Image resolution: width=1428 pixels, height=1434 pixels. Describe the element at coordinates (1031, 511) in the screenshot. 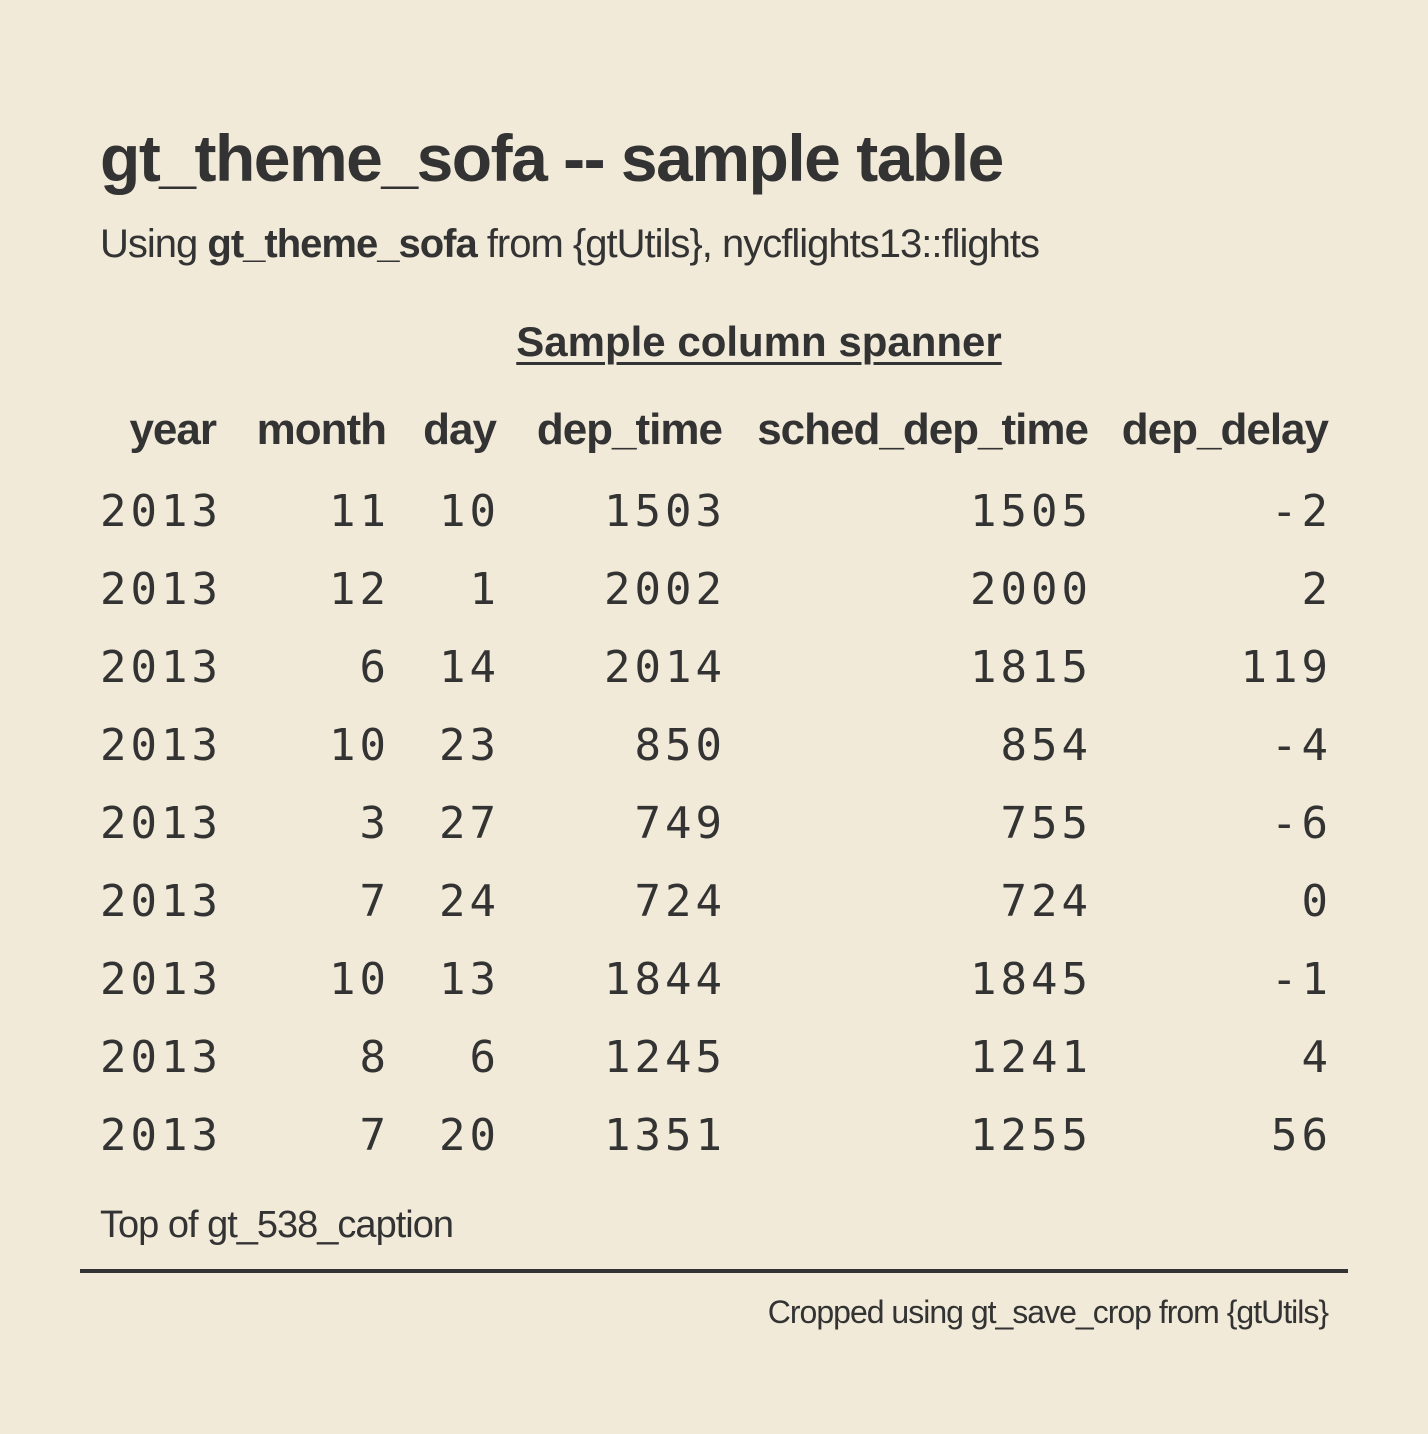

I see `cell-sched-dep-time: 1505` at that location.